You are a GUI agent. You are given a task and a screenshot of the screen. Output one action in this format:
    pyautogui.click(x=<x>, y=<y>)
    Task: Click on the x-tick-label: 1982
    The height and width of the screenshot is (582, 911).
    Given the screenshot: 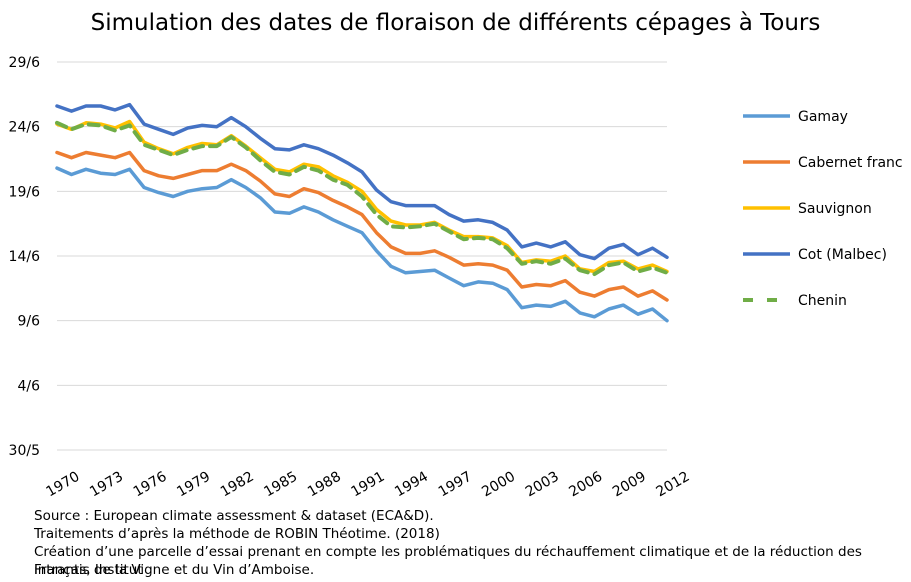 What is the action you would take?
    pyautogui.click(x=237, y=485)
    